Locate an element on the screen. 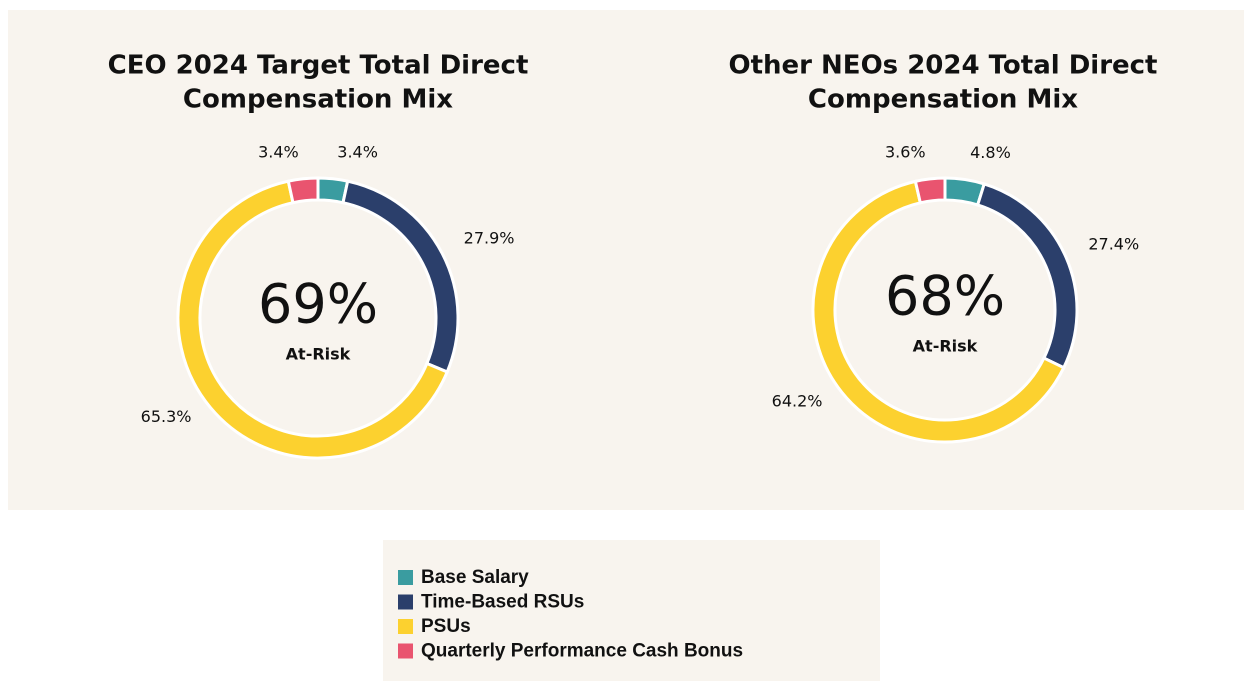  chart-title: CEO 2024 Target Total Direct is located at coordinates (318, 66).